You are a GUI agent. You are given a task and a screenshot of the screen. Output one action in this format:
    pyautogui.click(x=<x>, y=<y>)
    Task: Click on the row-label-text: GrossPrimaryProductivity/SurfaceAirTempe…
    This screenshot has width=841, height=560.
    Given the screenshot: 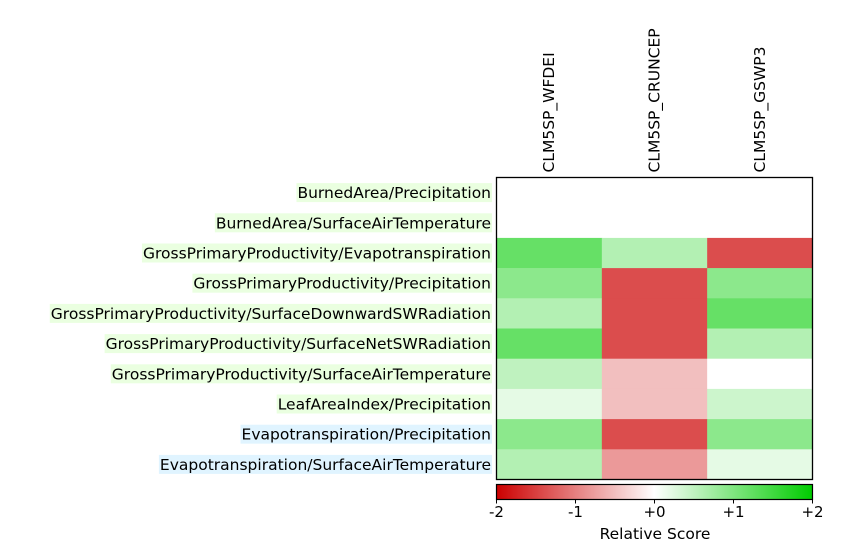 What is the action you would take?
    pyautogui.click(x=301, y=374)
    